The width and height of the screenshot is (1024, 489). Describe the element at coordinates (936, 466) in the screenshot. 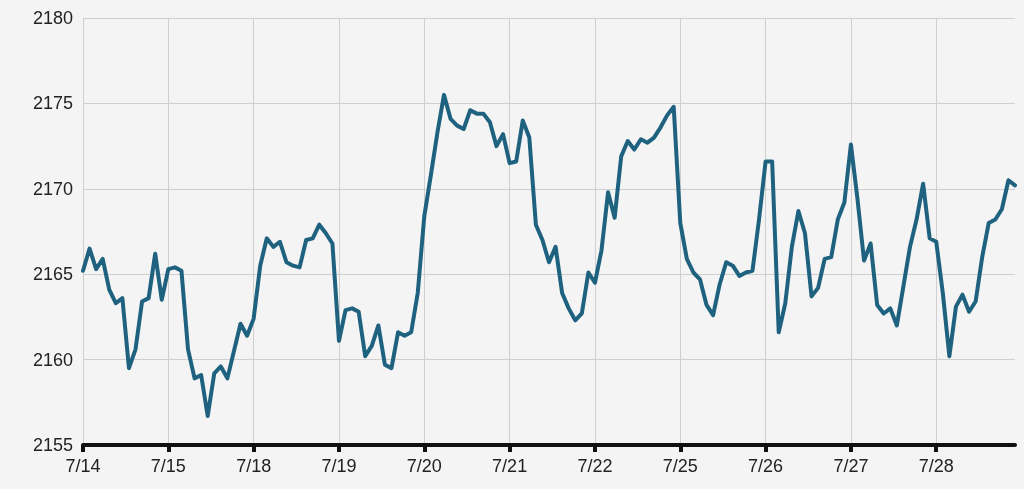

I see `x-tick-label: 7/28` at that location.